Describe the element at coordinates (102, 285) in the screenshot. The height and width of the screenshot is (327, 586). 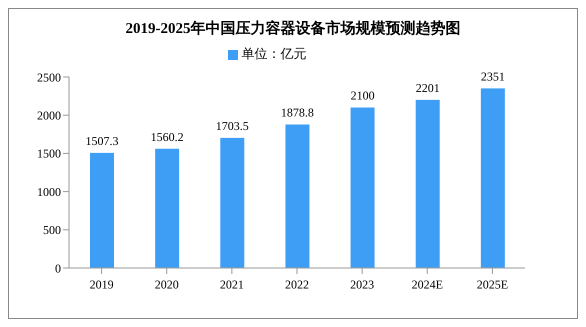
I see `x-tick-label: 2019` at that location.